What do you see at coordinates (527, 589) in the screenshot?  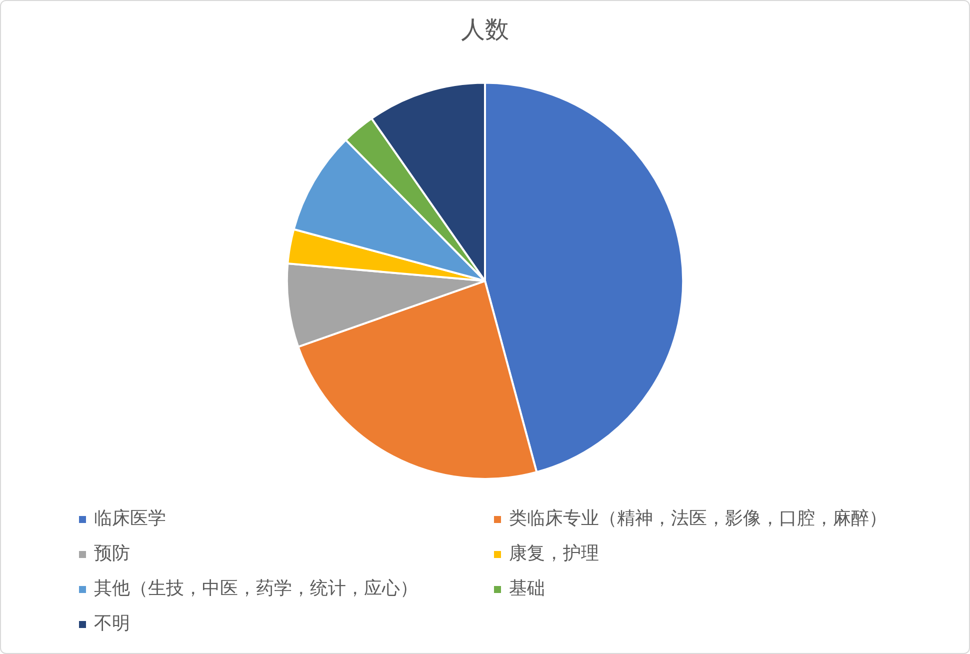 I see `legend-label: 基础` at bounding box center [527, 589].